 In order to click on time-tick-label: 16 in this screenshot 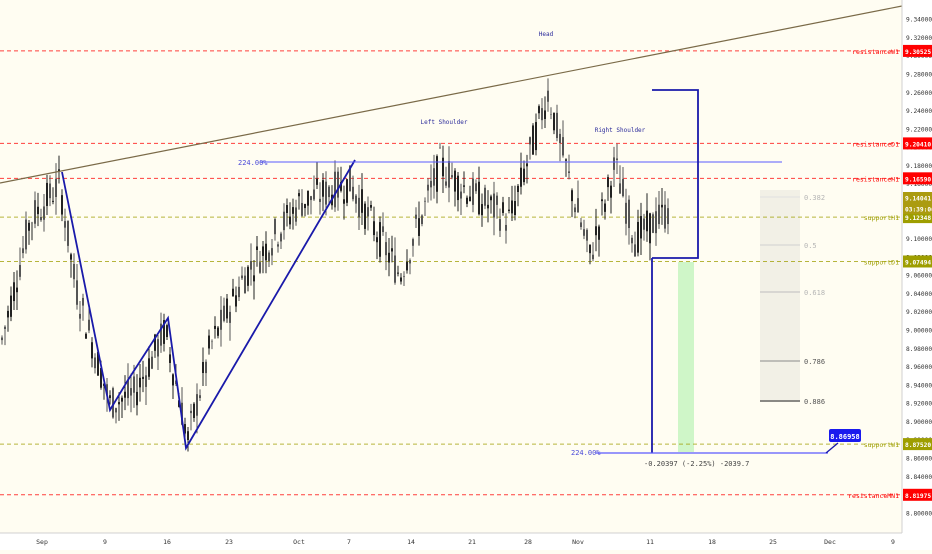, I will do `click(167, 542)`.